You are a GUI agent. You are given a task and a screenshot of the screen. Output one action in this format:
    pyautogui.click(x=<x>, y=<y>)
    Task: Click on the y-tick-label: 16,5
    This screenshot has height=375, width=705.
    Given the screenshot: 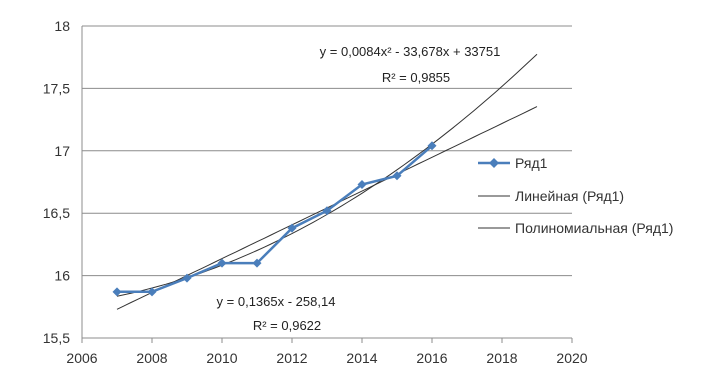 What is the action you would take?
    pyautogui.click(x=56, y=213)
    